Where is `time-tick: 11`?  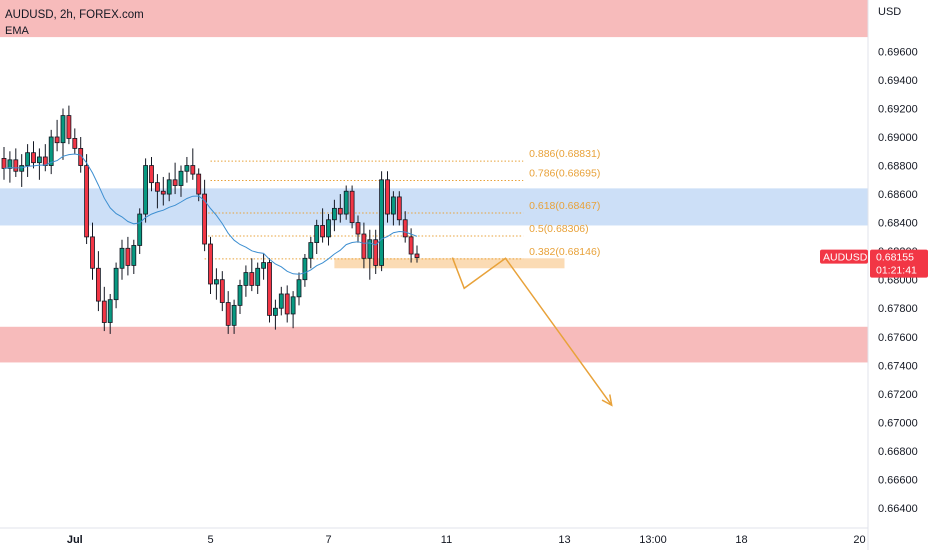
time-tick: 11 is located at coordinates (446, 540).